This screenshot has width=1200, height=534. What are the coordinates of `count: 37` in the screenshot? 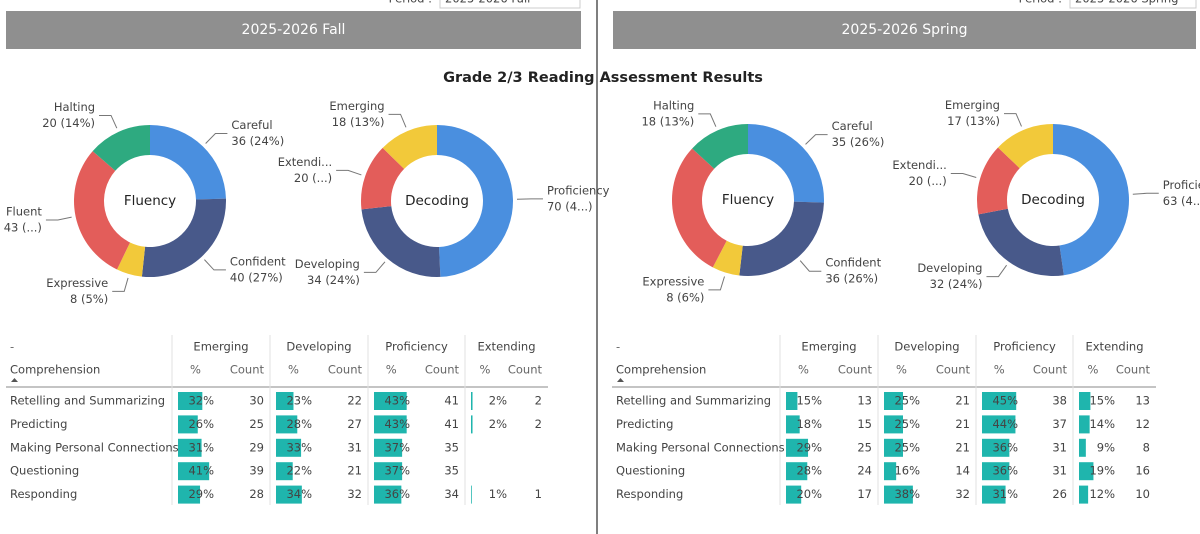 It's located at (1059, 424).